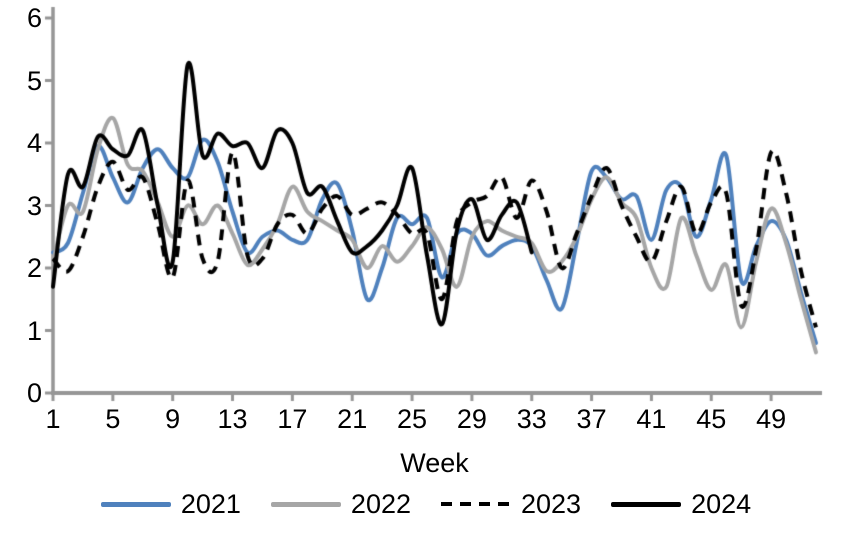 This screenshot has height=536, width=852. What do you see at coordinates (531, 419) in the screenshot?
I see `x-tick-label: 33` at bounding box center [531, 419].